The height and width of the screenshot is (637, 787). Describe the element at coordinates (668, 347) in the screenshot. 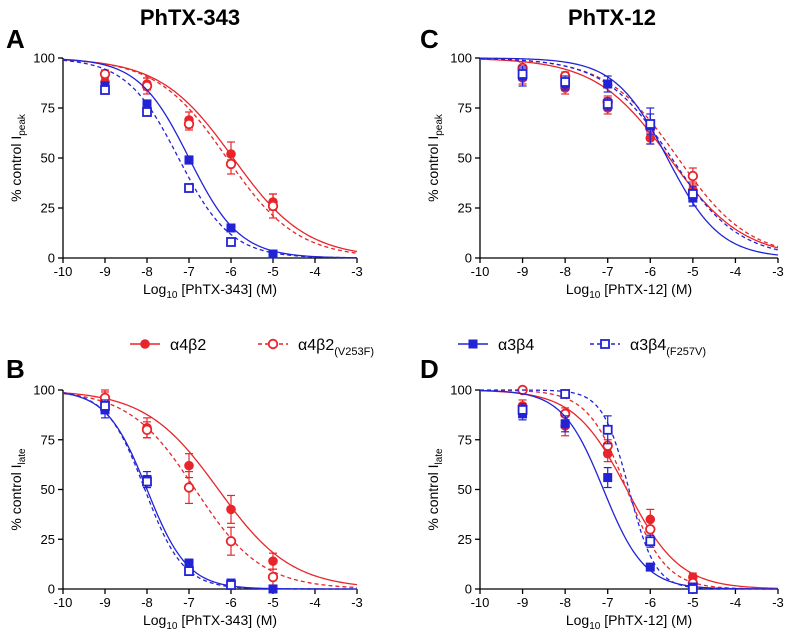

I see `legend-label: α3β4(F257V)` at that location.